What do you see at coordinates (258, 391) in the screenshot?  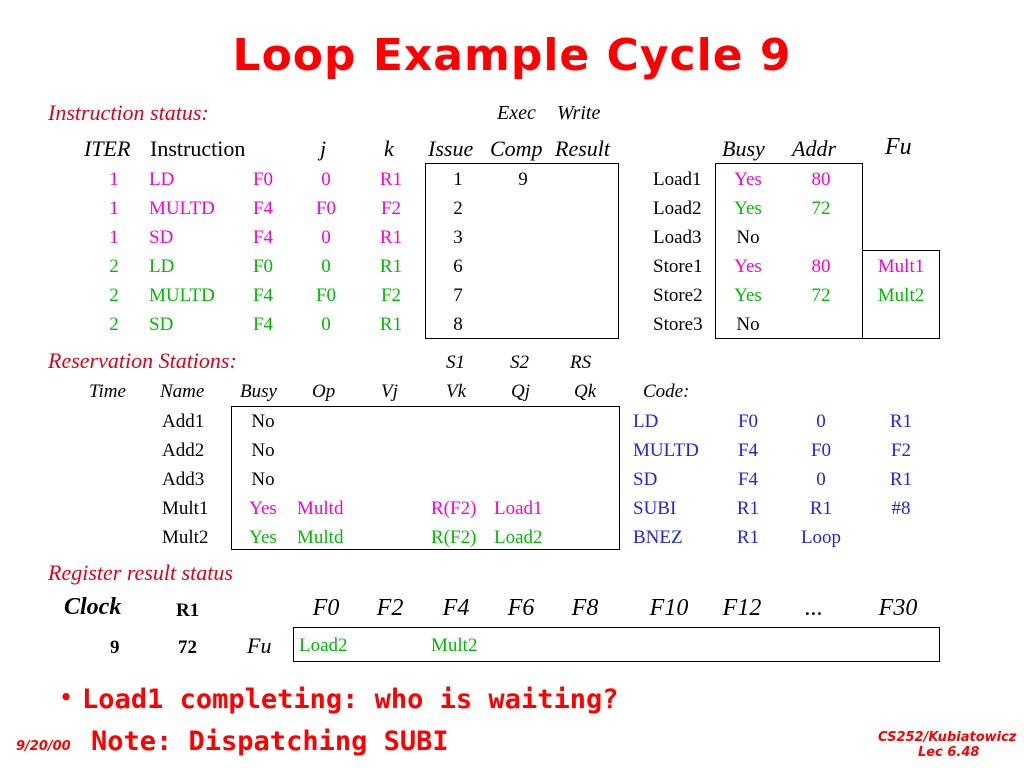 I see `rs-busy-header: Busy` at bounding box center [258, 391].